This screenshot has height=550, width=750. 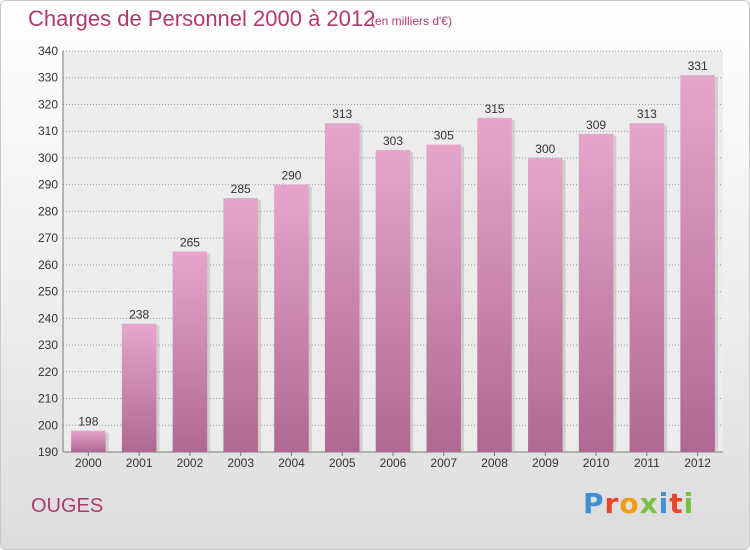 I want to click on y-tick-label: 290, so click(x=48, y=185).